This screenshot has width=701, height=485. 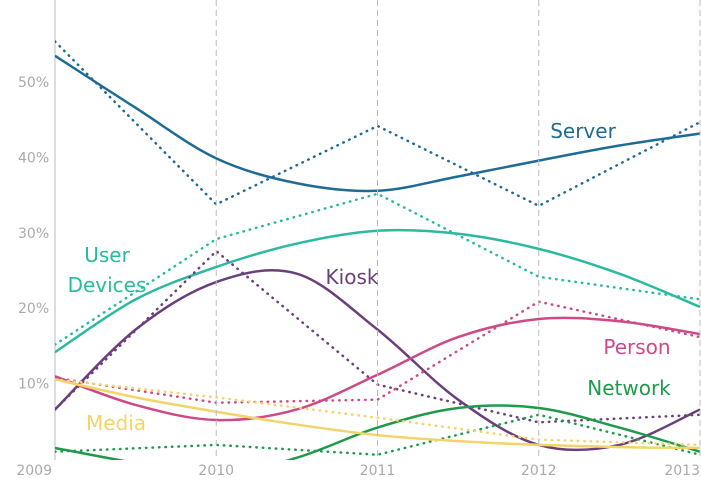 I want to click on y-tick-label: 30%, so click(x=33, y=234).